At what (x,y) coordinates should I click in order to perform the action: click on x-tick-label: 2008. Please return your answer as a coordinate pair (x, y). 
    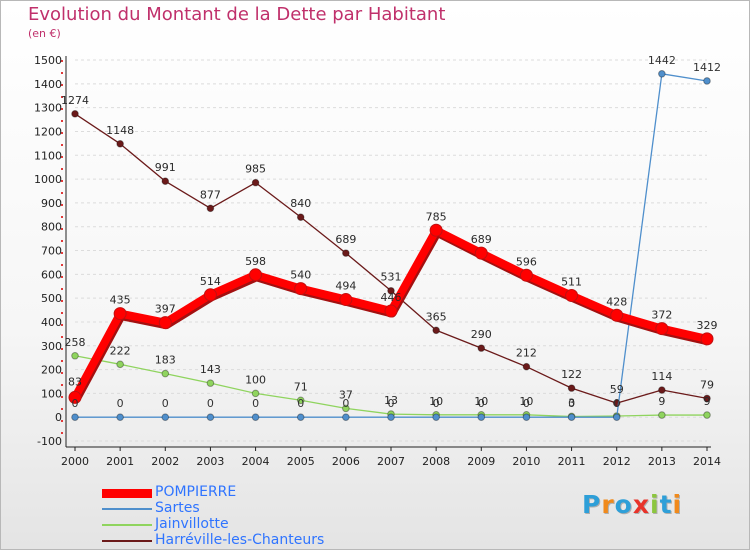
    Looking at the image, I should click on (436, 461).